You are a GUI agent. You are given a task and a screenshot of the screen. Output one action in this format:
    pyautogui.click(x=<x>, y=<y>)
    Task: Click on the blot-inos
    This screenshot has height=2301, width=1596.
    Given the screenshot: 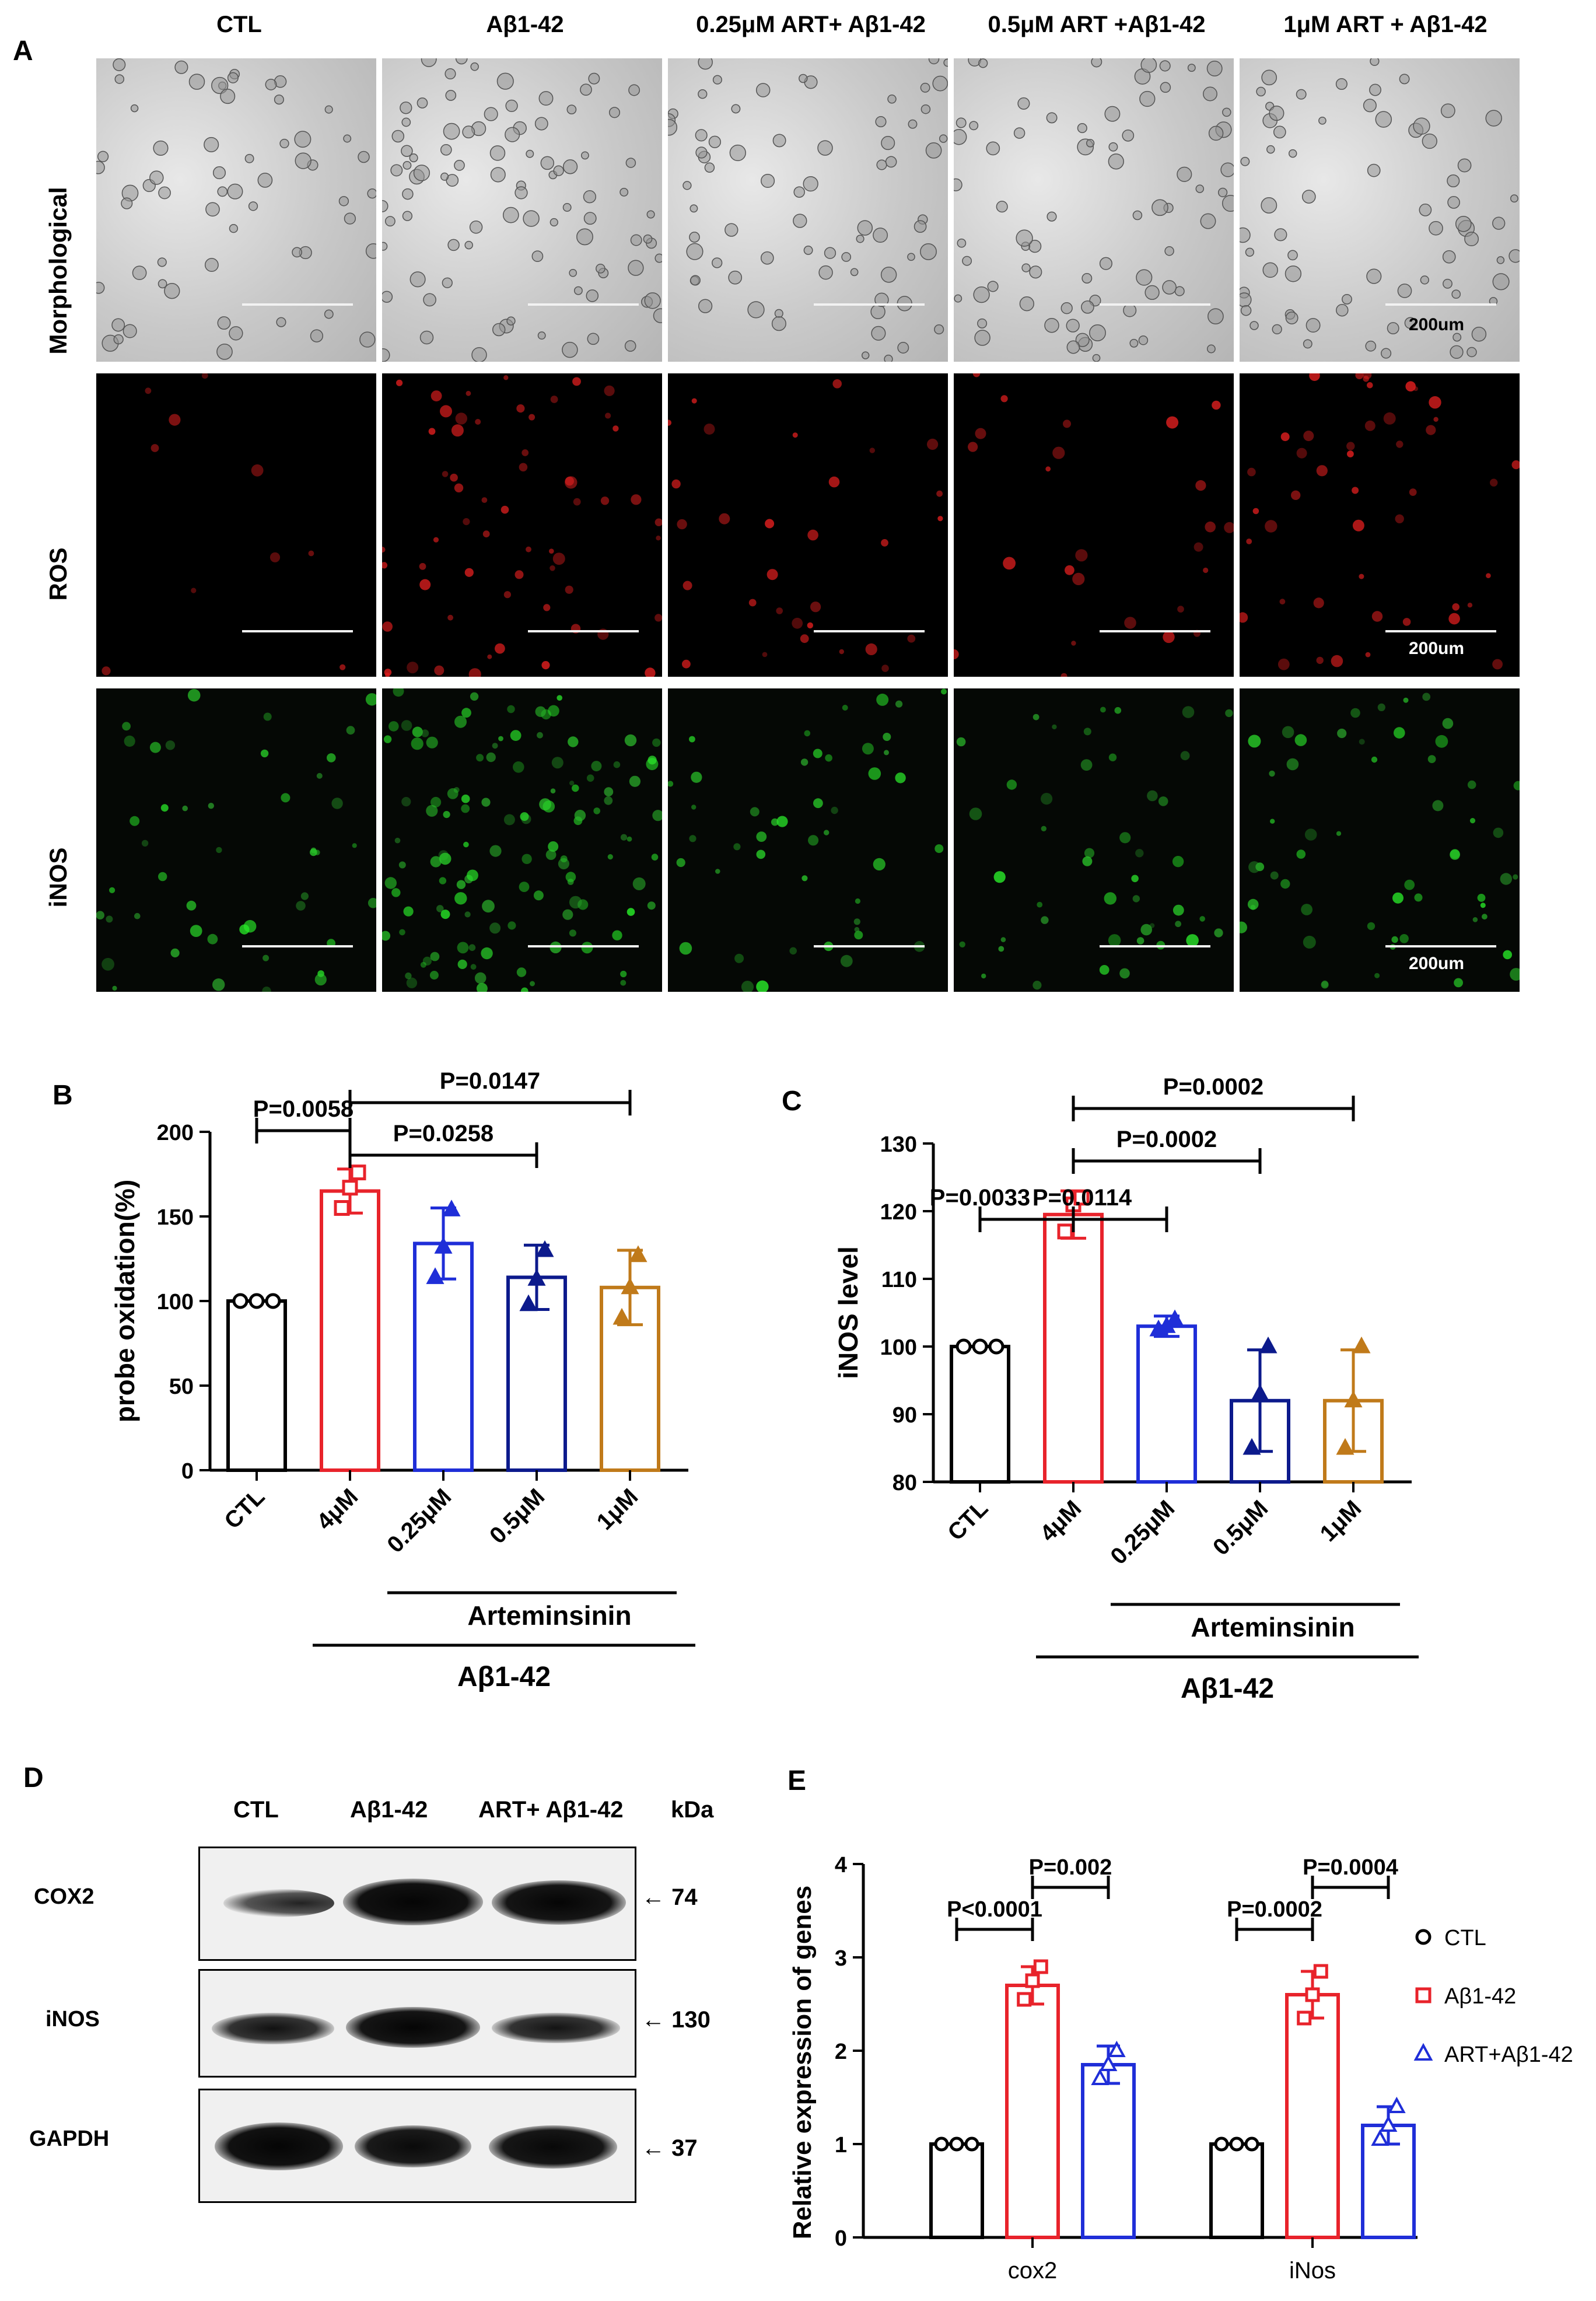 What is the action you would take?
    pyautogui.click(x=417, y=2024)
    